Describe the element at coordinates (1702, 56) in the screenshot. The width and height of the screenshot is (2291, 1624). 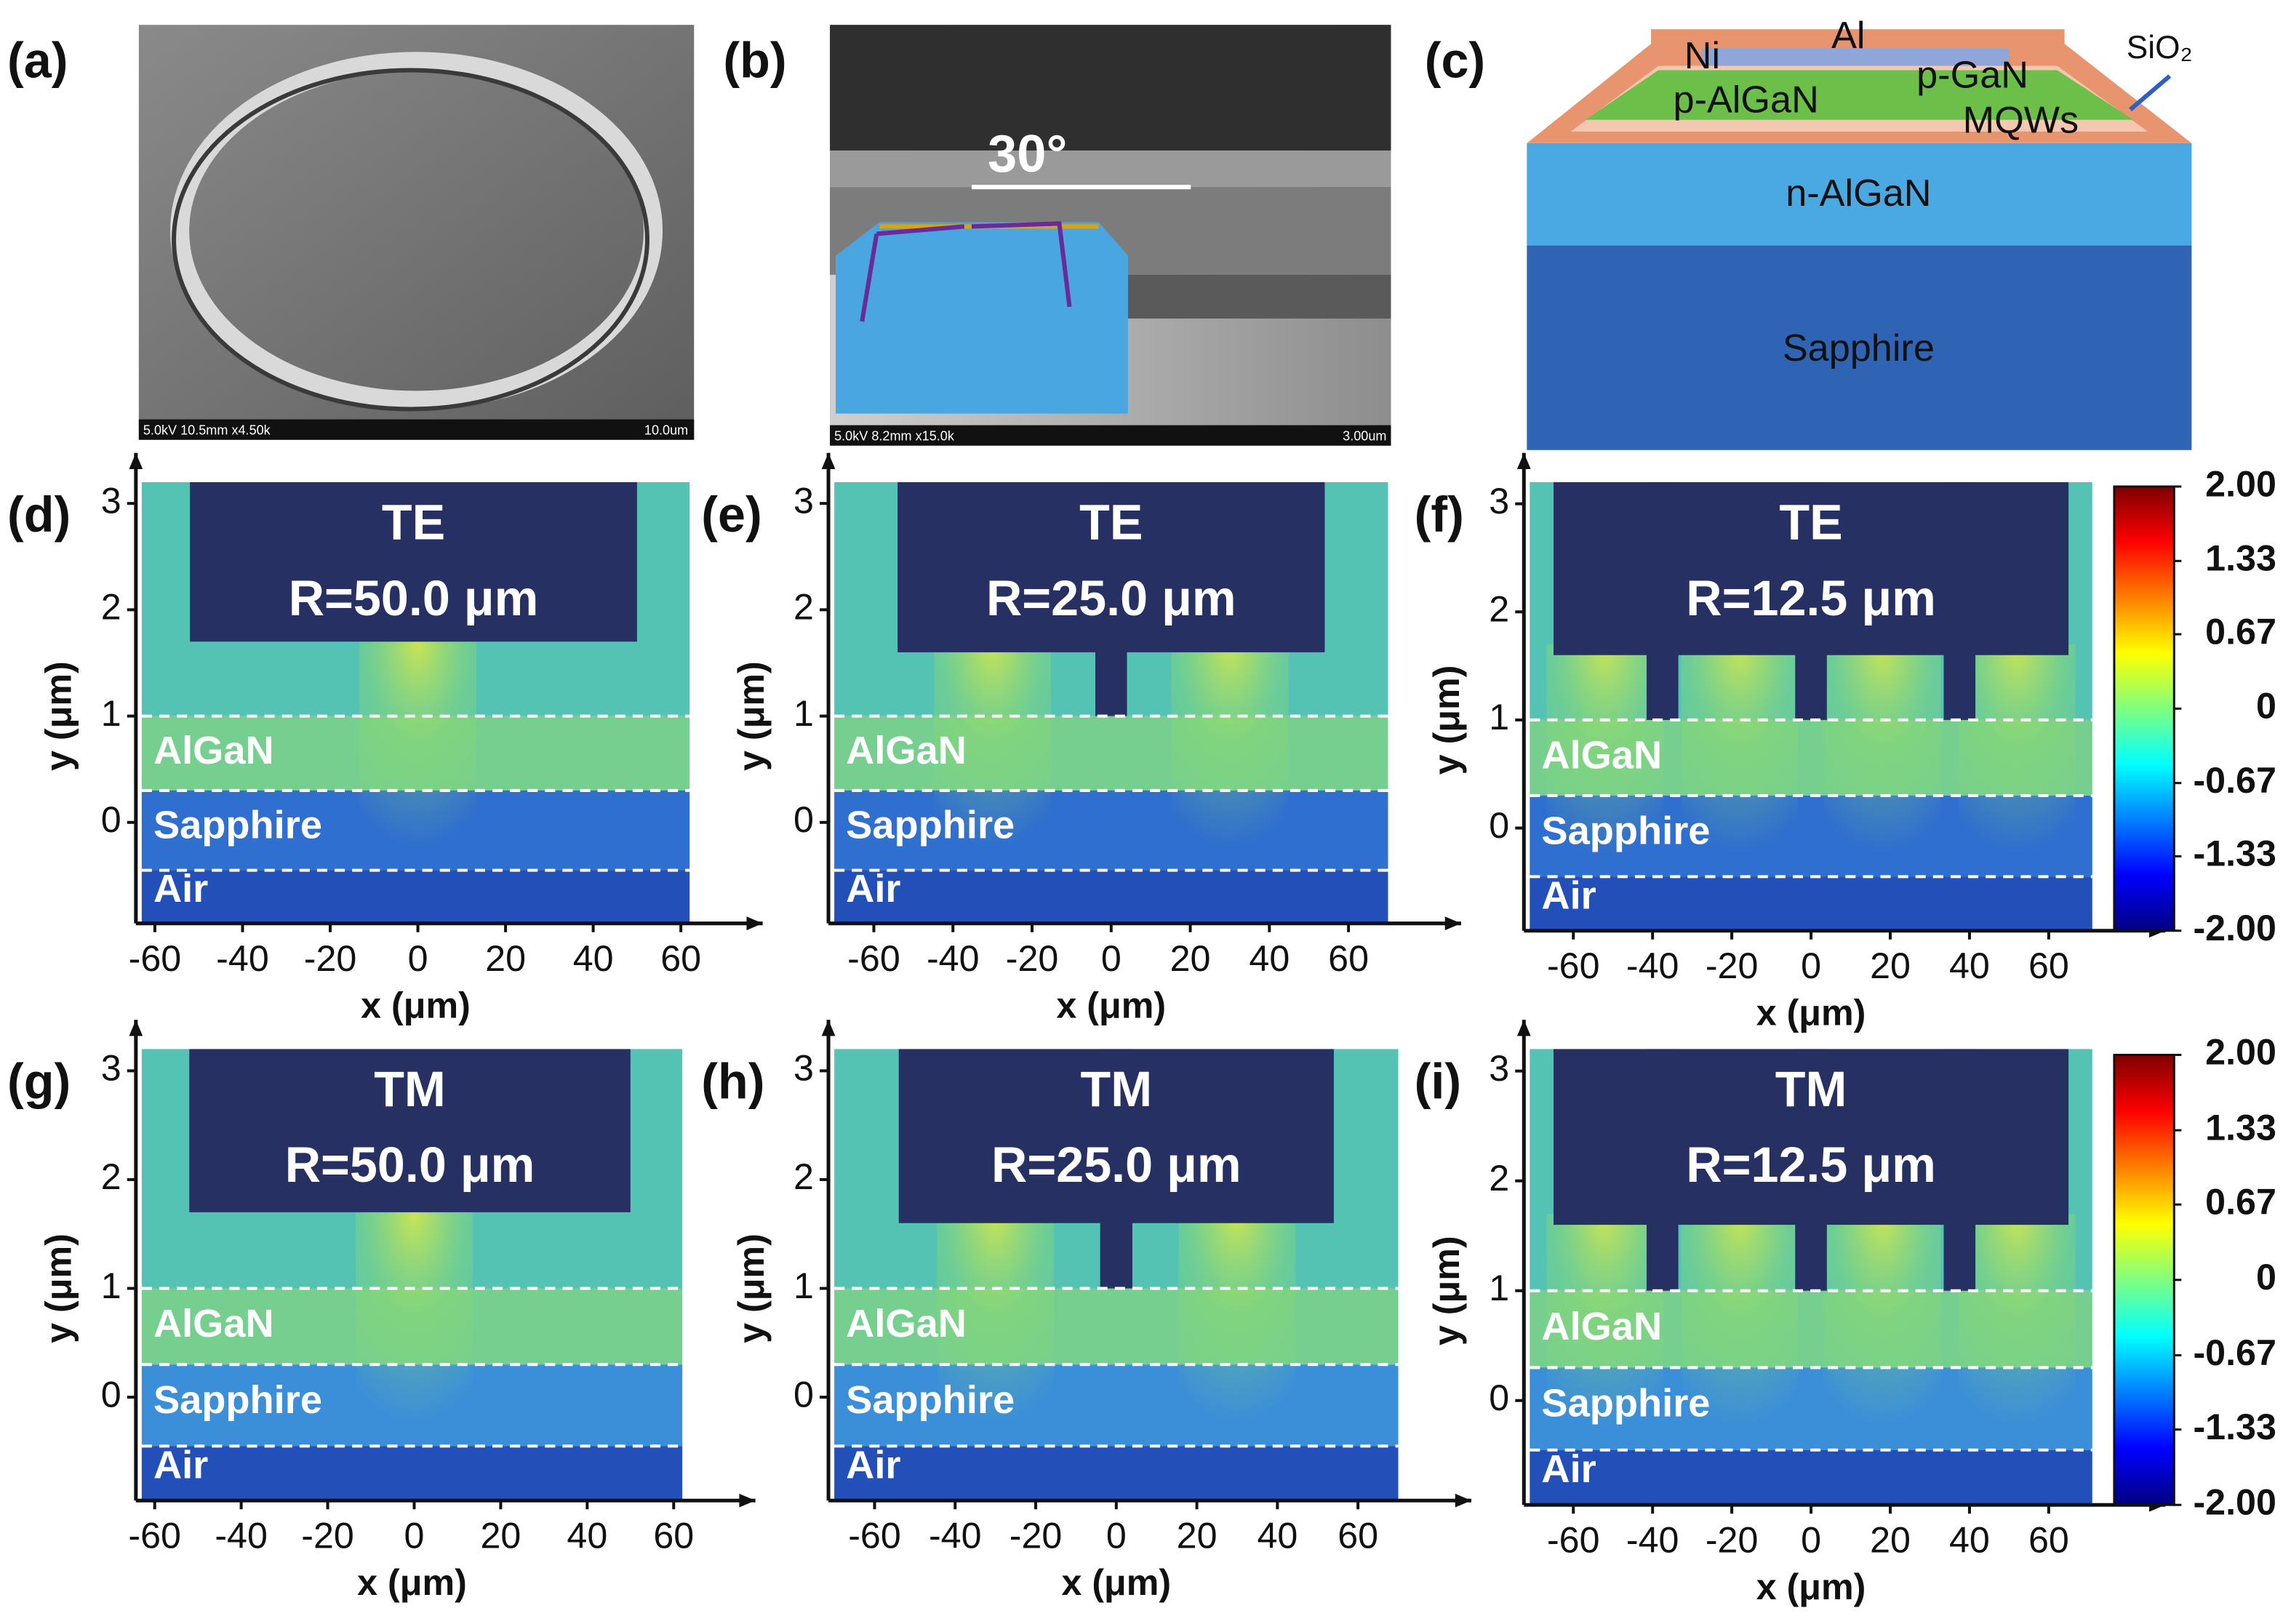
I see `layer-label: Ni` at that location.